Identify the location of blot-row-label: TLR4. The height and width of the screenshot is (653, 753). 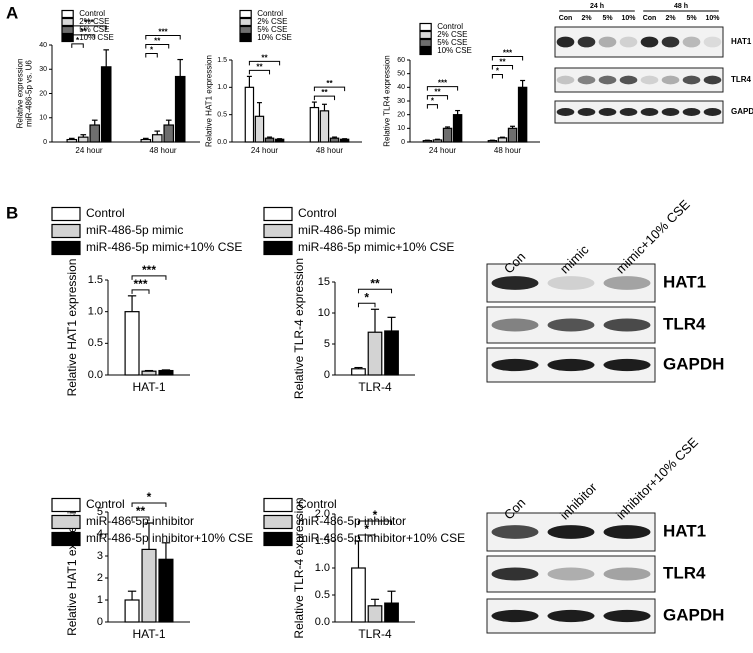
(741, 79).